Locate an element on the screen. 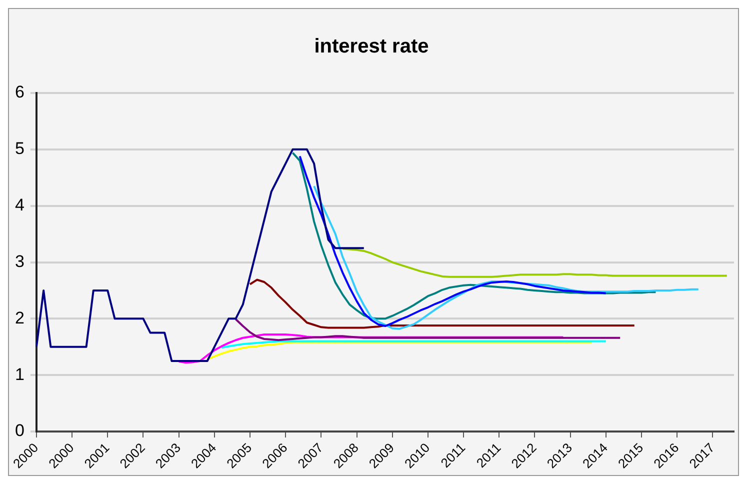 The height and width of the screenshot is (484, 747). chart-title: interest rate is located at coordinates (371, 47).